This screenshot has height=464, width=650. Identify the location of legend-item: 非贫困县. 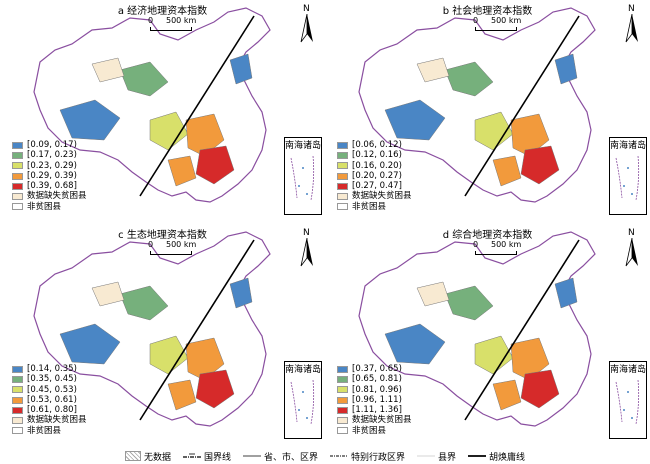
(374, 207).